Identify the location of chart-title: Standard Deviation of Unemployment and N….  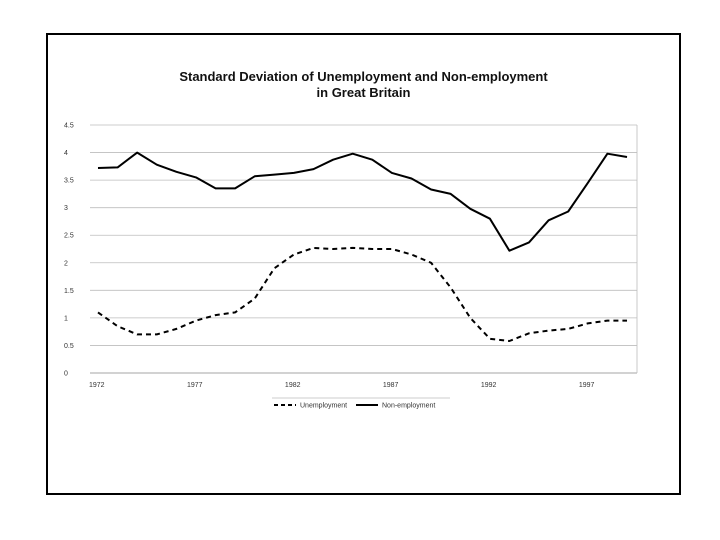
(363, 85).